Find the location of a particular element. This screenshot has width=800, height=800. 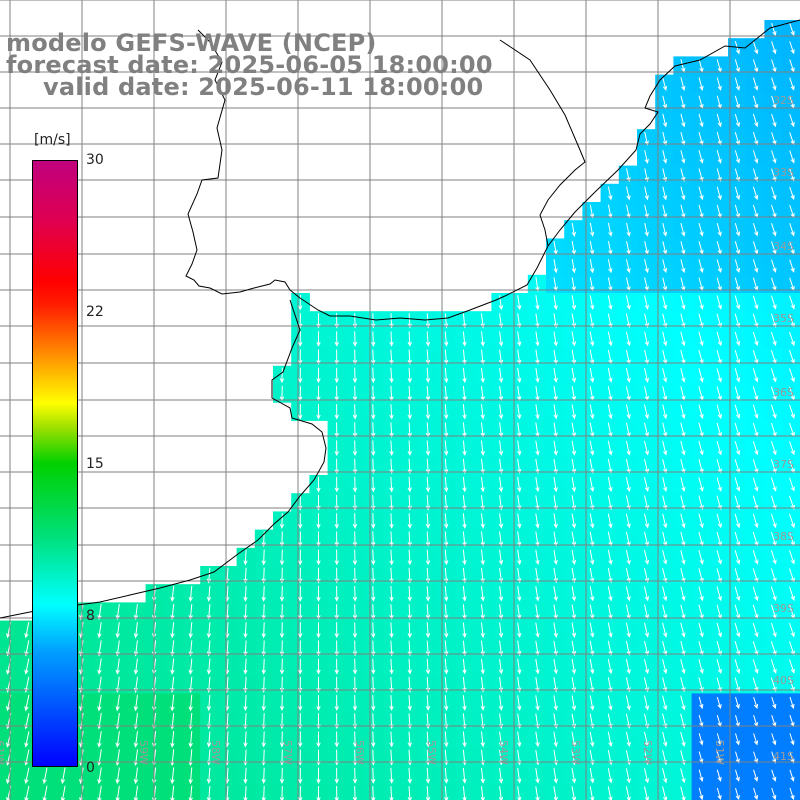

colorbar-tick-15: 15 is located at coordinates (95, 464).